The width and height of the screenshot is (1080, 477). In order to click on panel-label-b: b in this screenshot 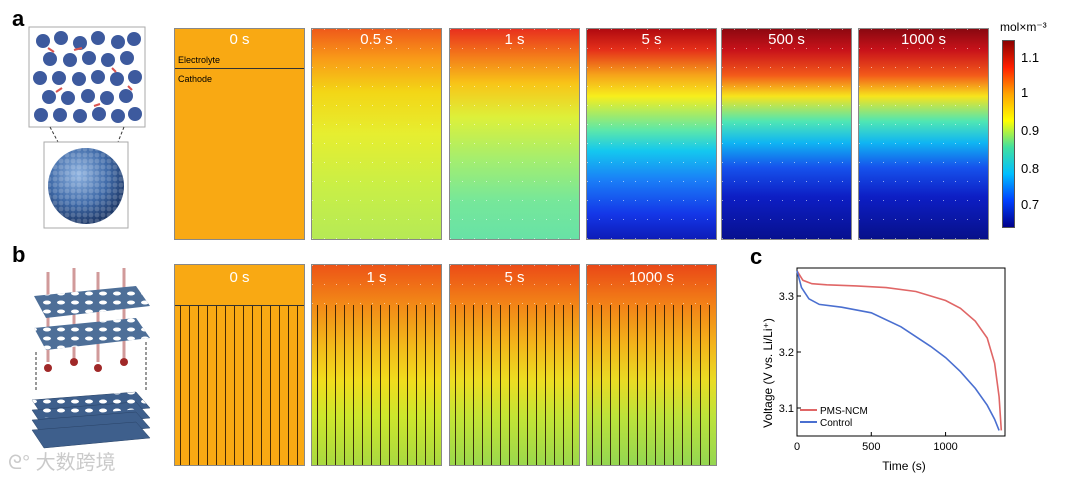, I will do `click(19, 254)`.